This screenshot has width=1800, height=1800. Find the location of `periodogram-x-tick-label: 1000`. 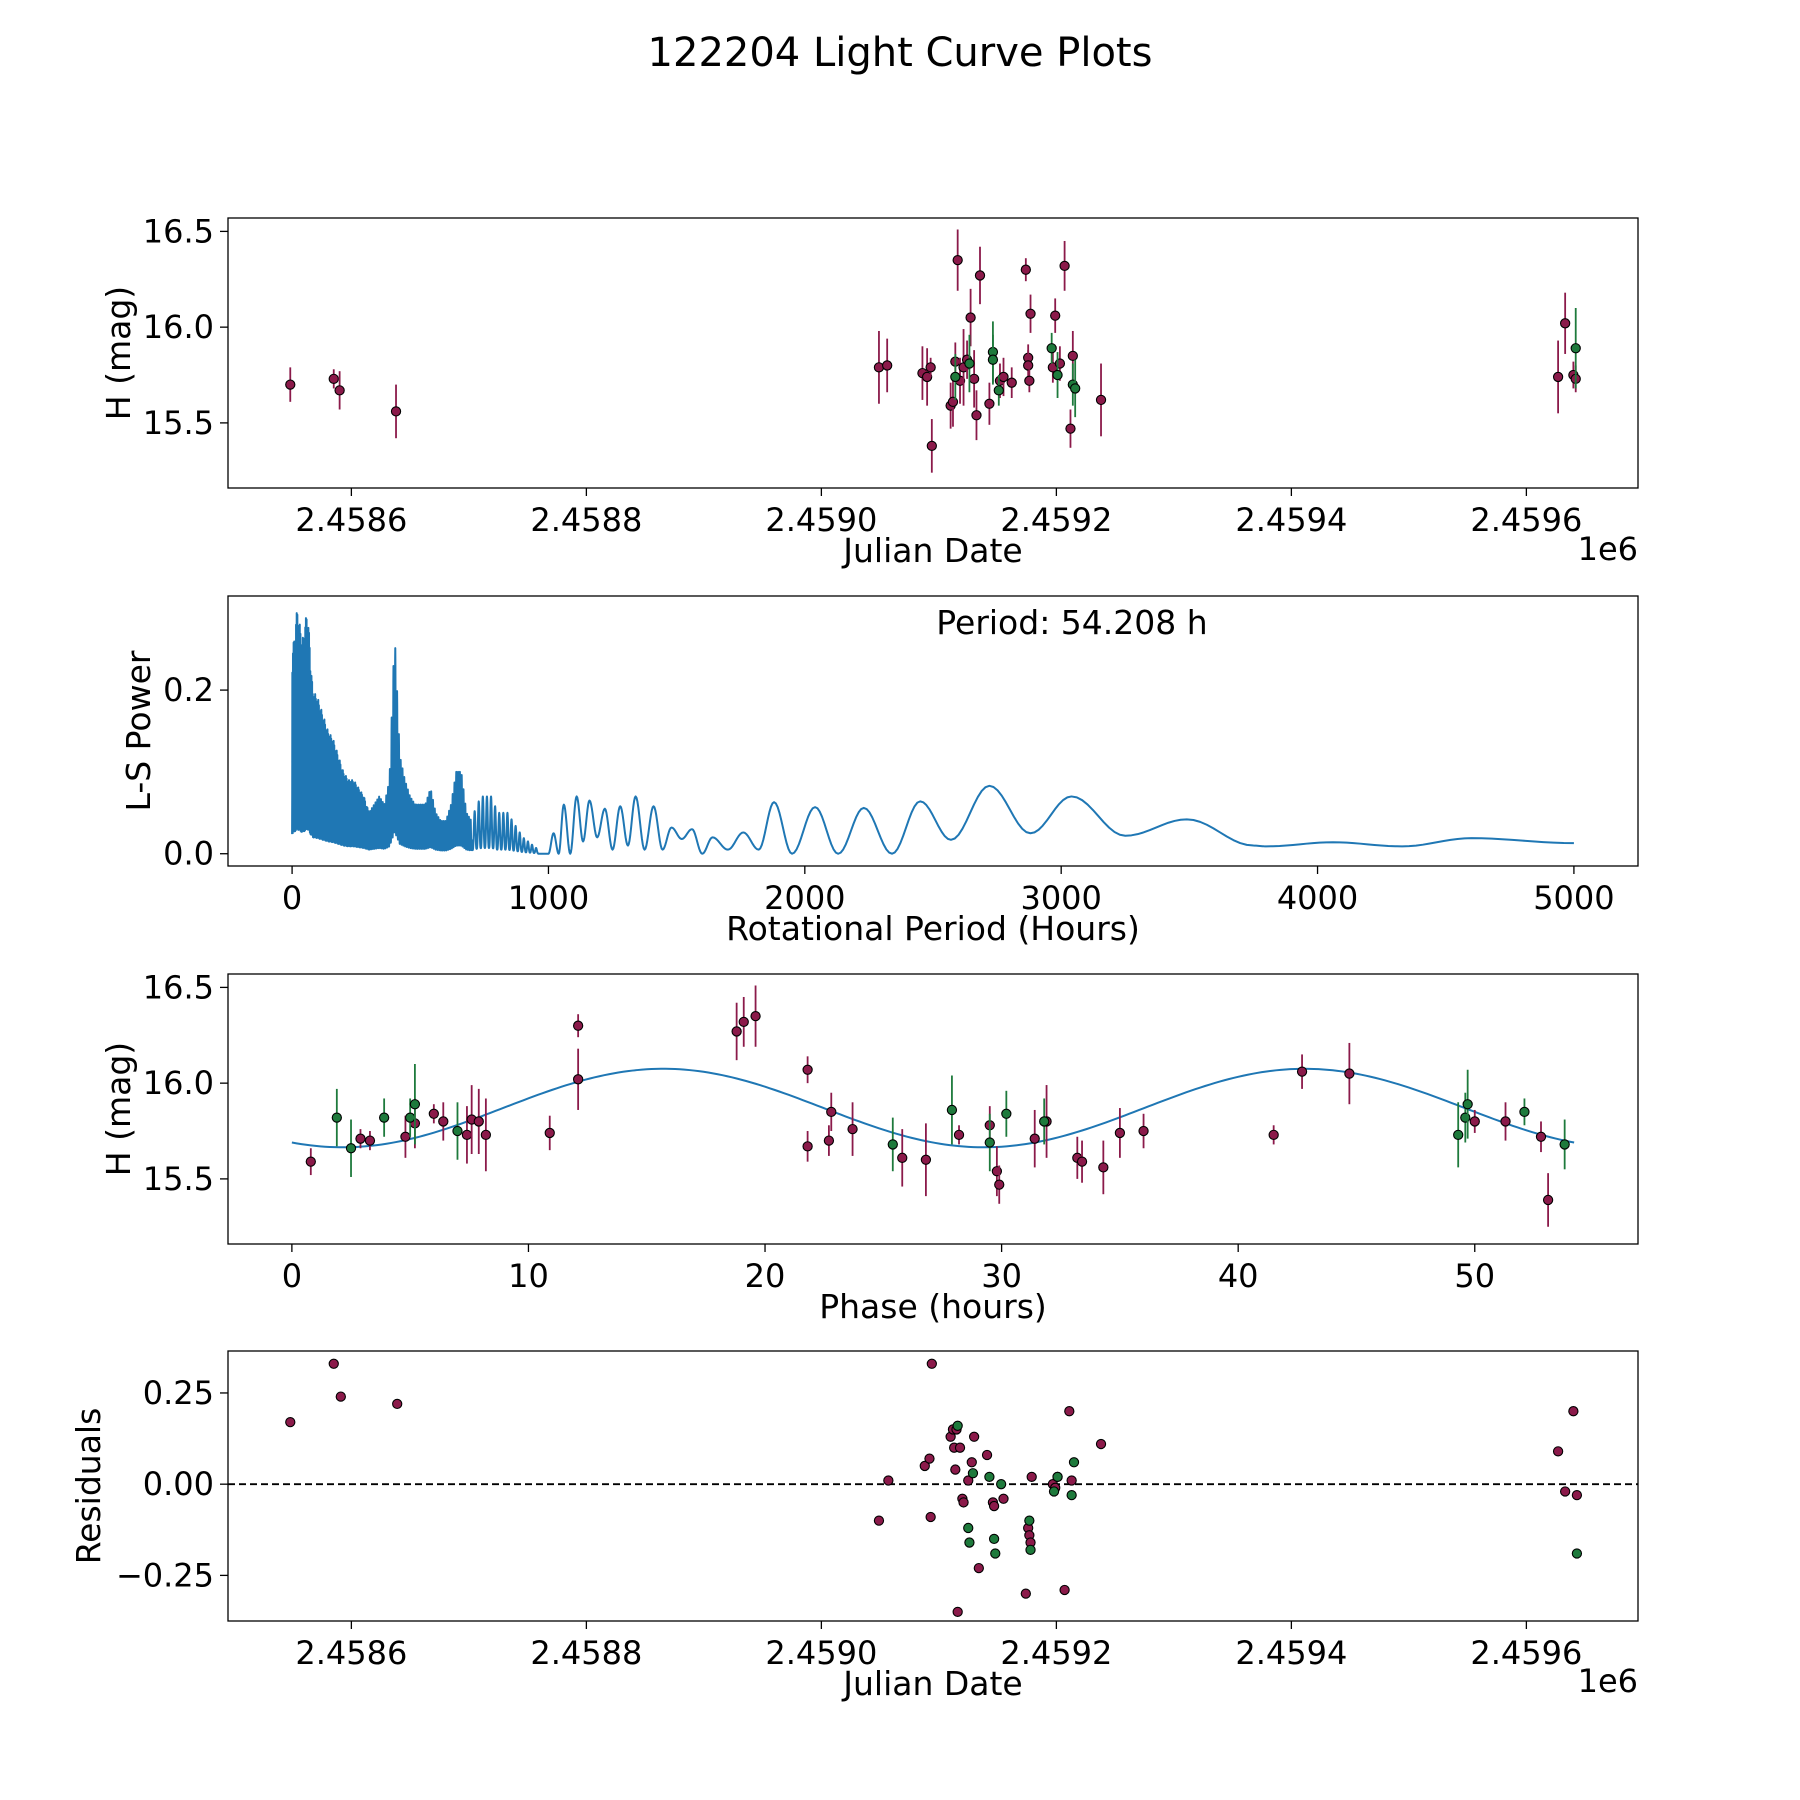

periodogram-x-tick-label: 1000 is located at coordinates (548, 898).